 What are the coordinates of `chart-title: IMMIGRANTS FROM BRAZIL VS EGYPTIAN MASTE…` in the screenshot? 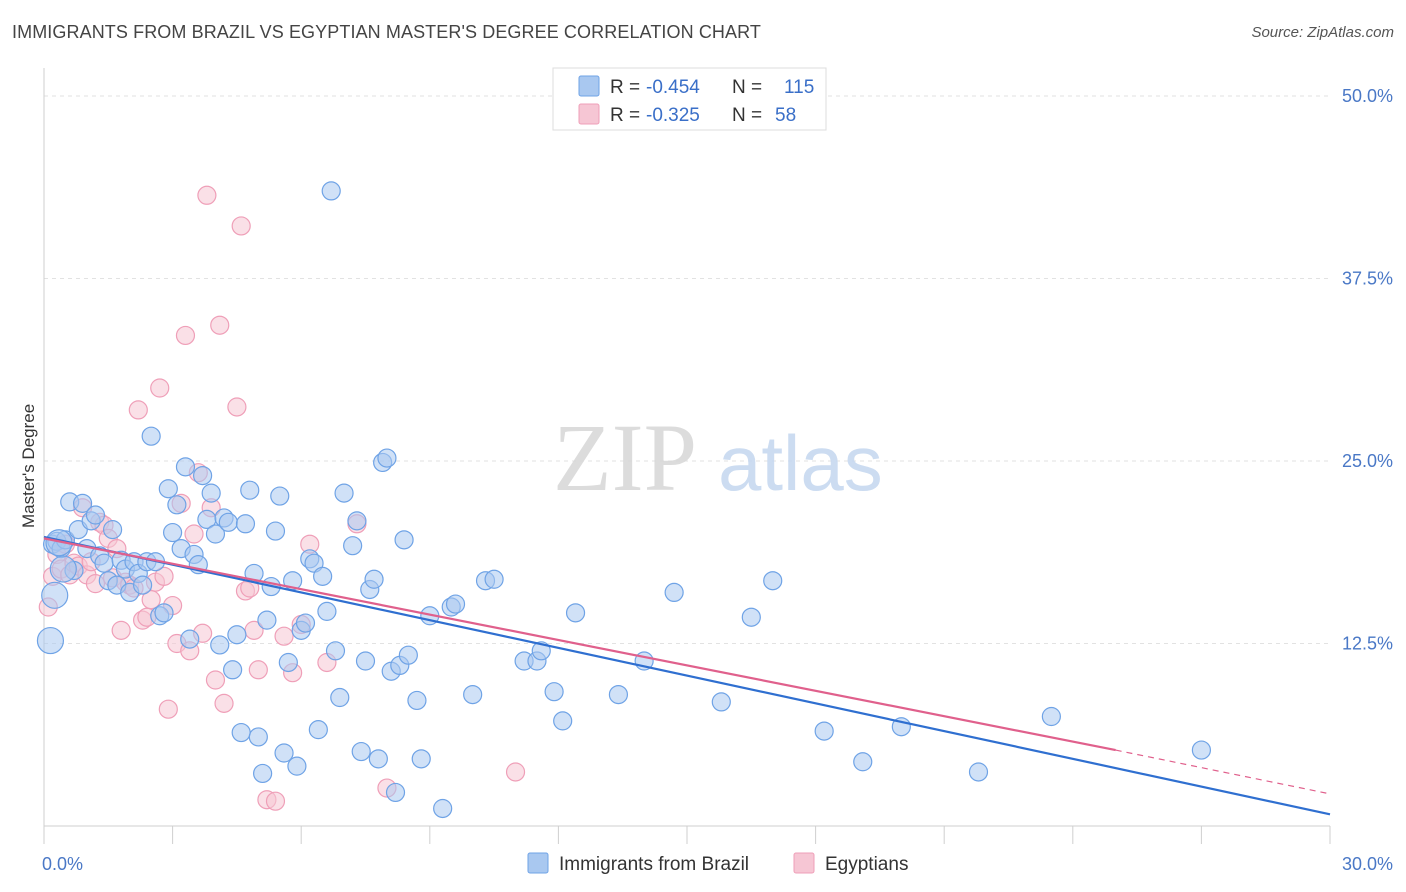 It's located at (386, 32).